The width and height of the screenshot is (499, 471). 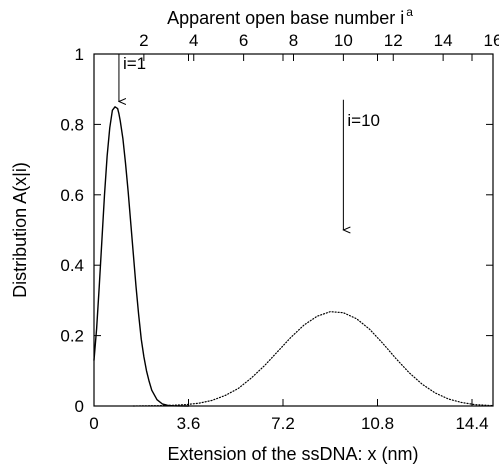 What do you see at coordinates (72, 336) in the screenshot?
I see `y-tick-label: 0.2` at bounding box center [72, 336].